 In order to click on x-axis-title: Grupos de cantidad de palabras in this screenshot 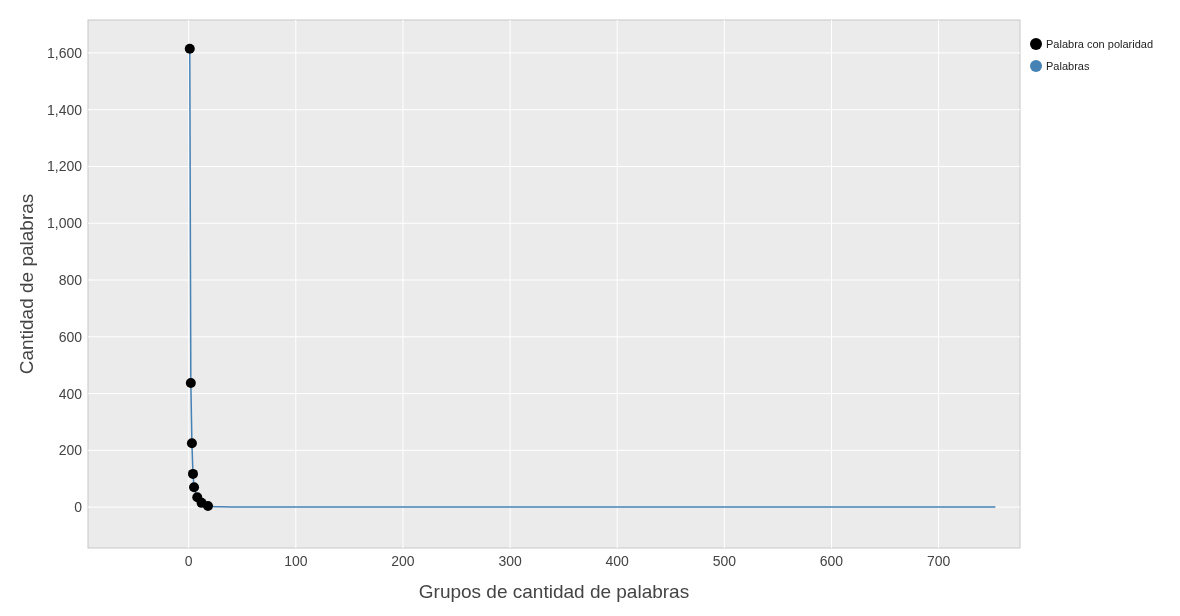, I will do `click(554, 591)`.